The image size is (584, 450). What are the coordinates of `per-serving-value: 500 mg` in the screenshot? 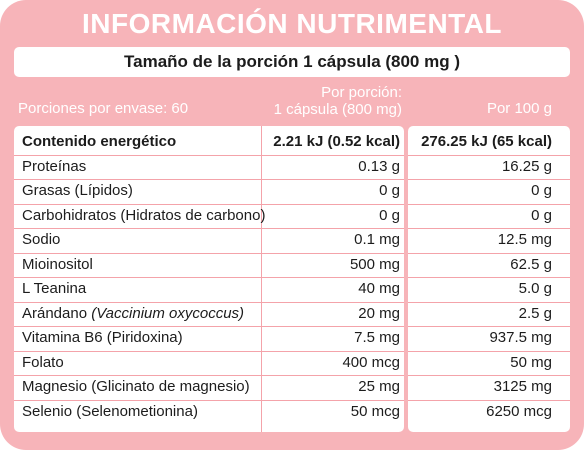 It's located at (374, 264).